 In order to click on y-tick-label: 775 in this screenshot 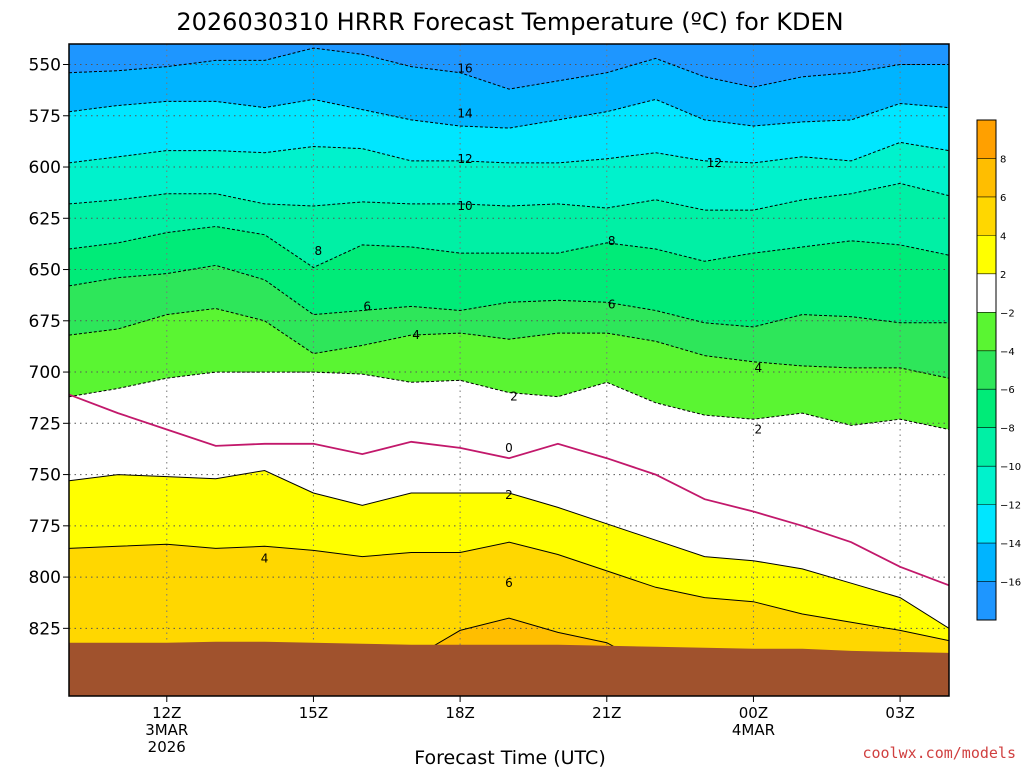, I will do `click(45, 527)`.